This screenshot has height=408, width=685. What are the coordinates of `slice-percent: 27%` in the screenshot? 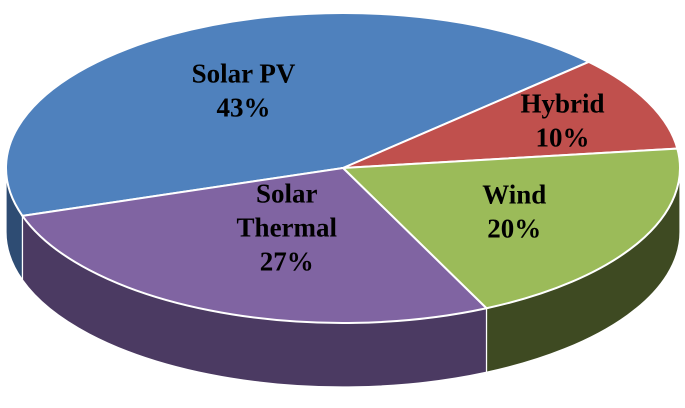 It's located at (287, 262).